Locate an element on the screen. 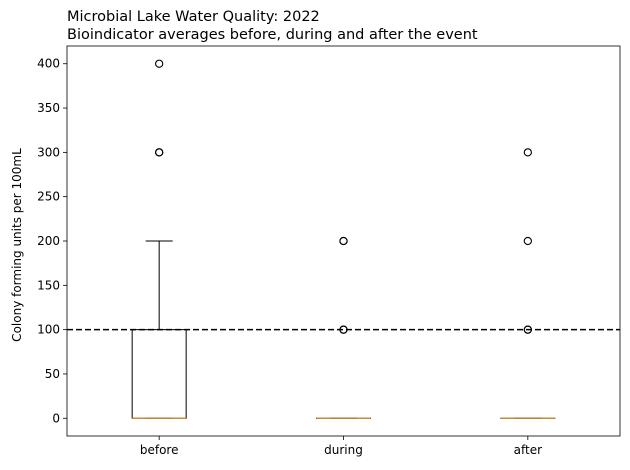  chart-title-line1: Microbial Lake Water Quality: 2022 is located at coordinates (193, 17).